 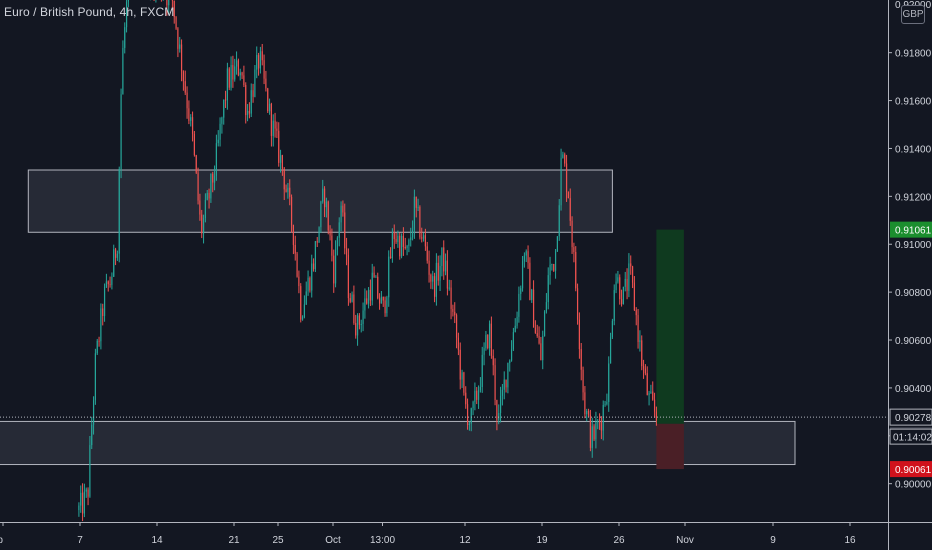 What do you see at coordinates (913, 293) in the screenshot?
I see `y-tick-label: 0.90800` at bounding box center [913, 293].